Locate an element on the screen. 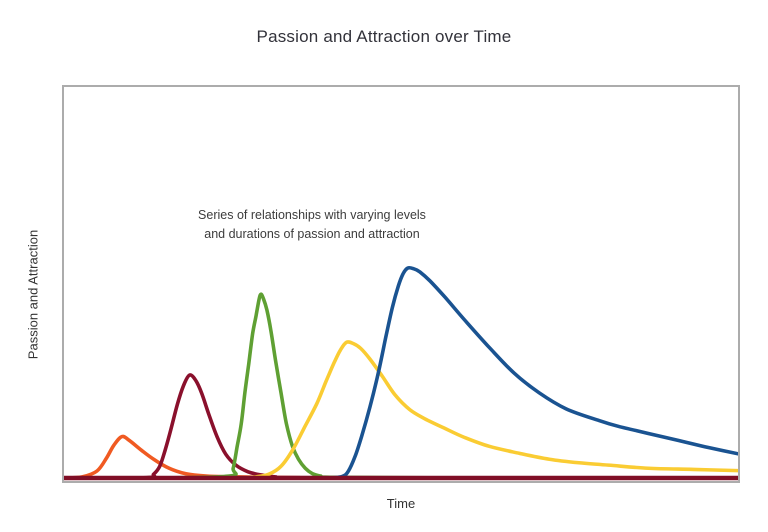 The height and width of the screenshot is (532, 768). annotation-line-2: and durations of passion and attraction is located at coordinates (312, 234).